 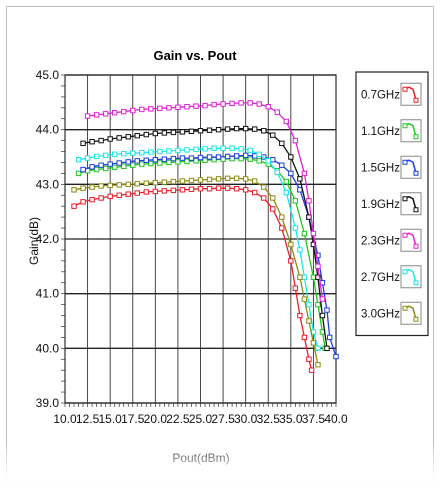 What do you see at coordinates (178, 419) in the screenshot?
I see `x-tick-label: 22.5` at bounding box center [178, 419].